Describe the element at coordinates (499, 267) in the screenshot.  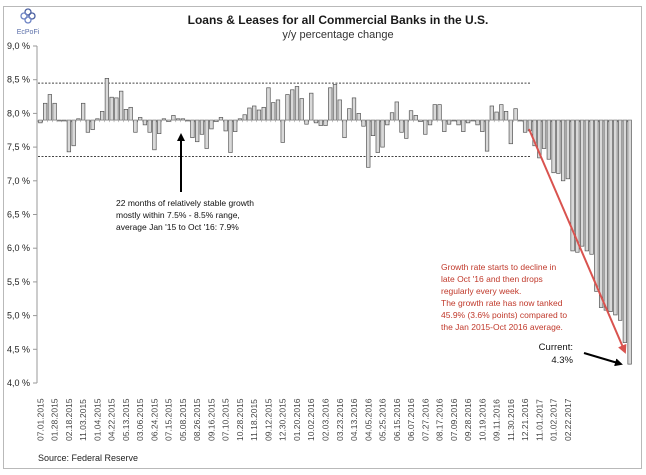
I see `decline-note-line-1: Growth rate starts to decline in` at that location.